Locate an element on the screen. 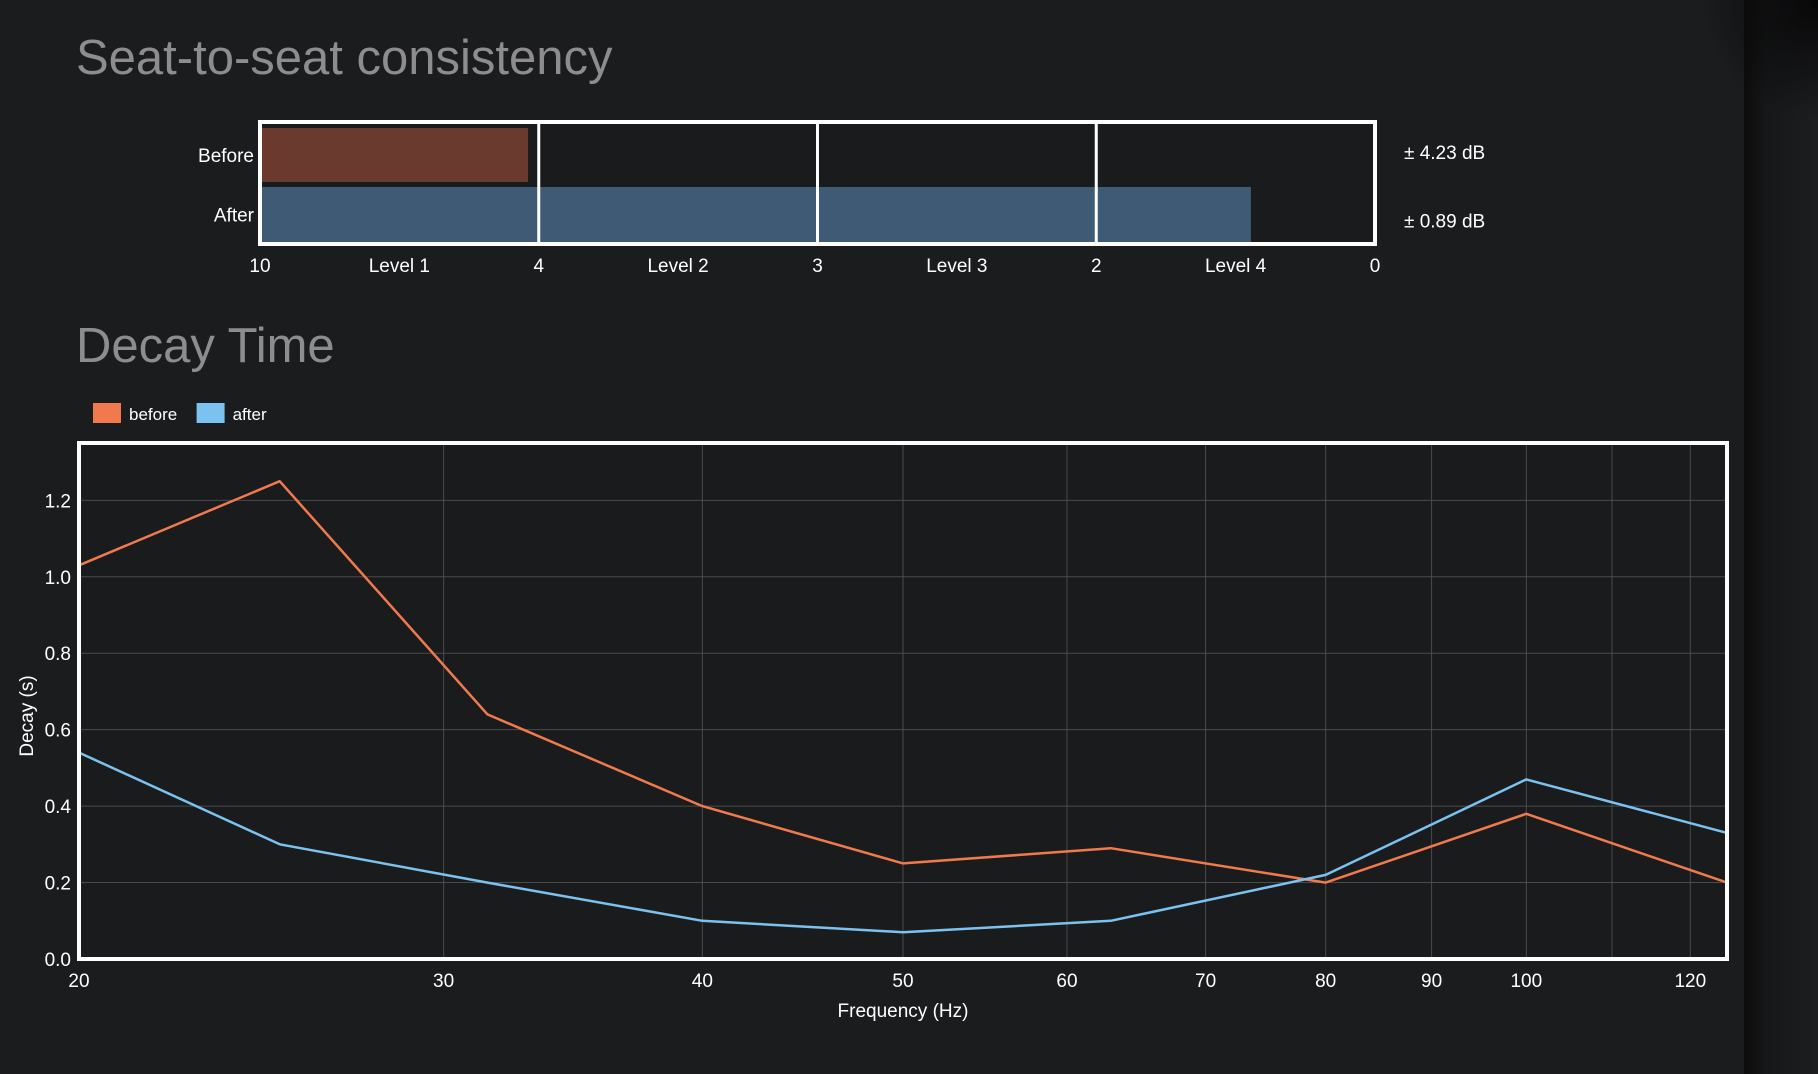 The height and width of the screenshot is (1074, 1818). decay-title: Decay Time is located at coordinates (205, 346).